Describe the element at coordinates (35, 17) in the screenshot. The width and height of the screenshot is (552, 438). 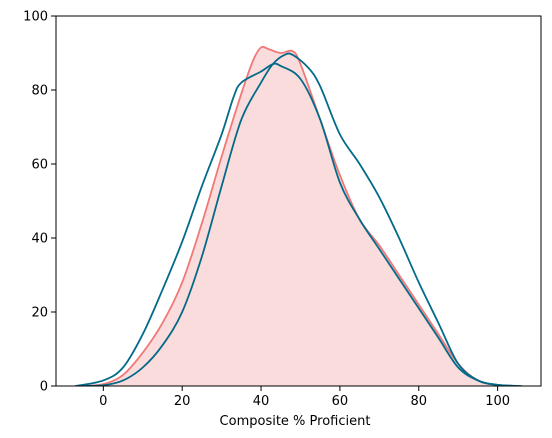
I see `y-tick-label: 100` at that location.